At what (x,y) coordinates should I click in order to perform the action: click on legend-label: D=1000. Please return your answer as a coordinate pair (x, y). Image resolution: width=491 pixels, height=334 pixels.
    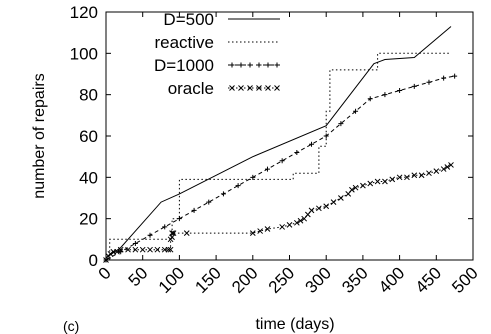
    Looking at the image, I should click on (184, 65).